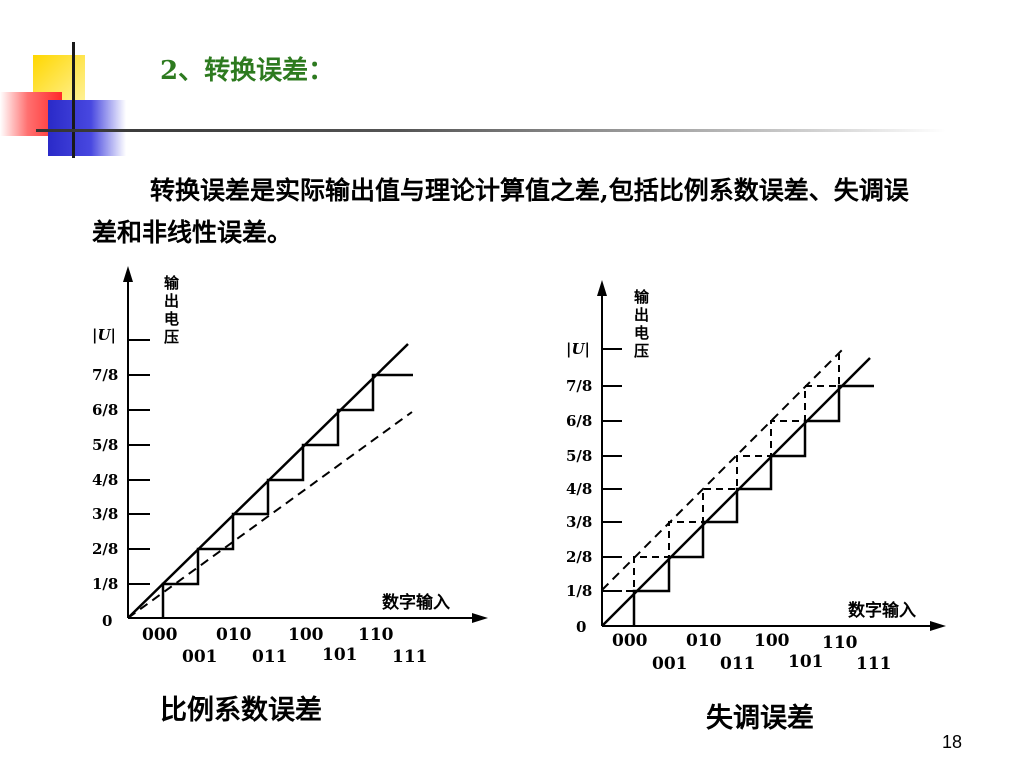 This screenshot has height=768, width=1024. Describe the element at coordinates (247, 71) in the screenshot. I see `slide-title: 2、转换误差：` at that location.